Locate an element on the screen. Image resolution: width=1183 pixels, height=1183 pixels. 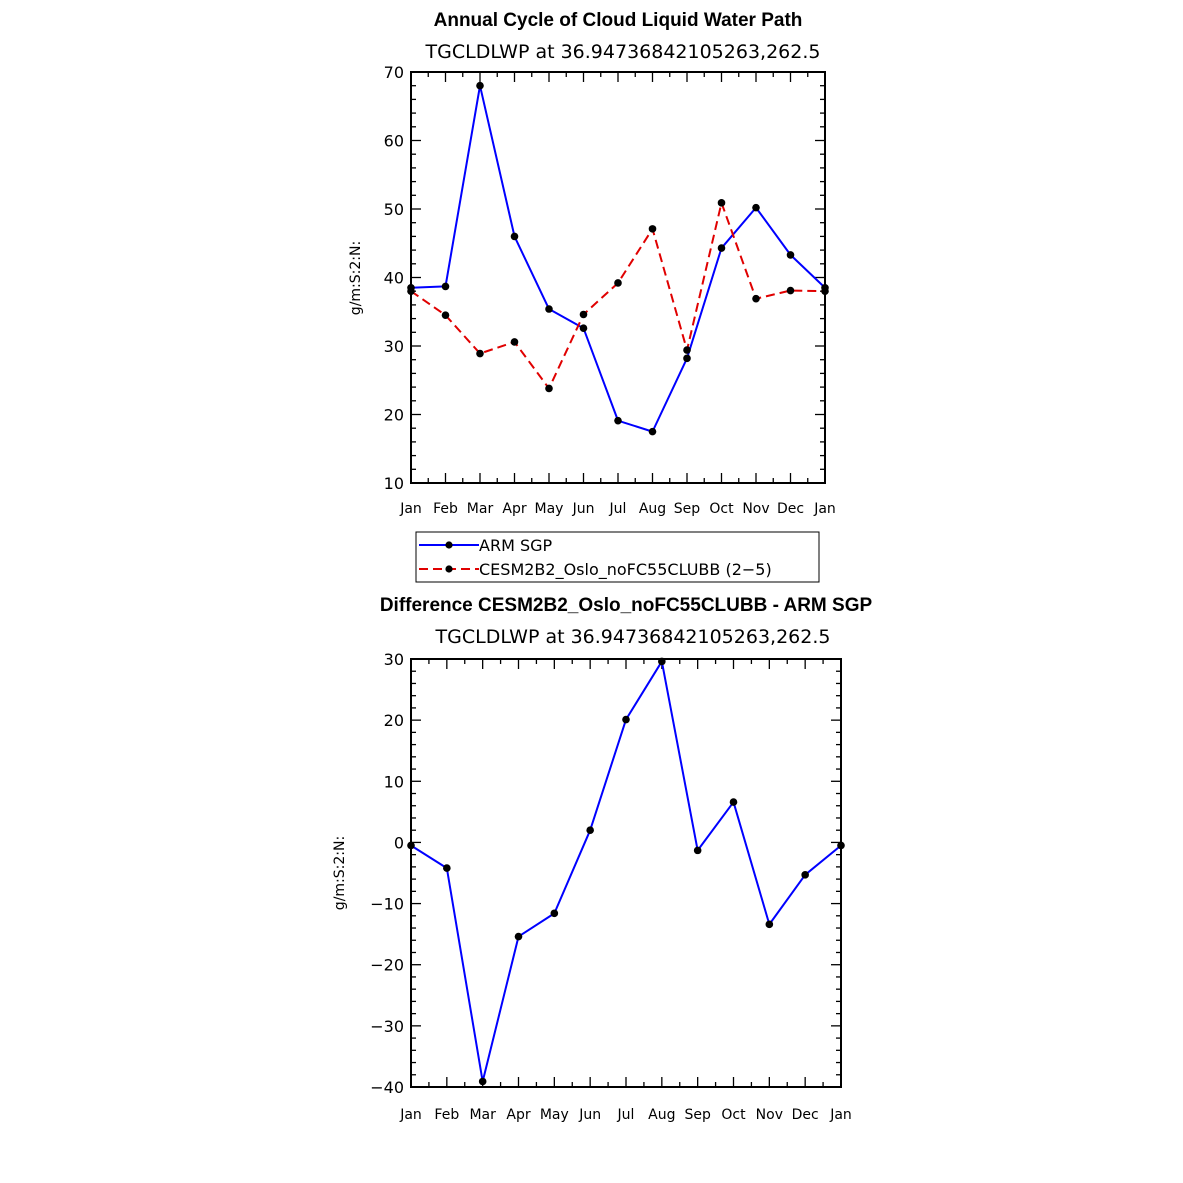
legend-item-arm-sgp: ARM SGP is located at coordinates (486, 545).